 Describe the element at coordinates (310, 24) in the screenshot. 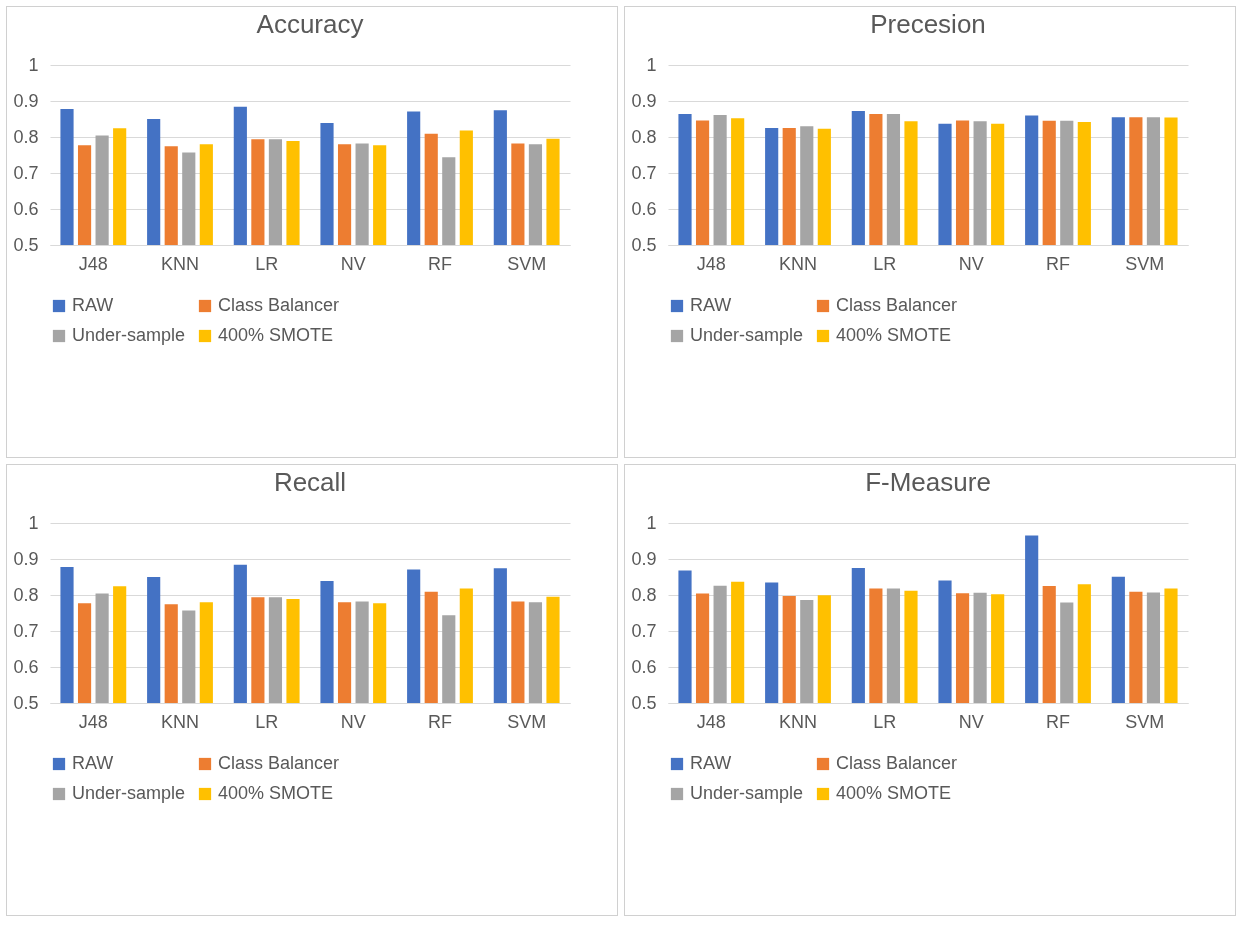

I see `chart-title: Accuracy` at that location.